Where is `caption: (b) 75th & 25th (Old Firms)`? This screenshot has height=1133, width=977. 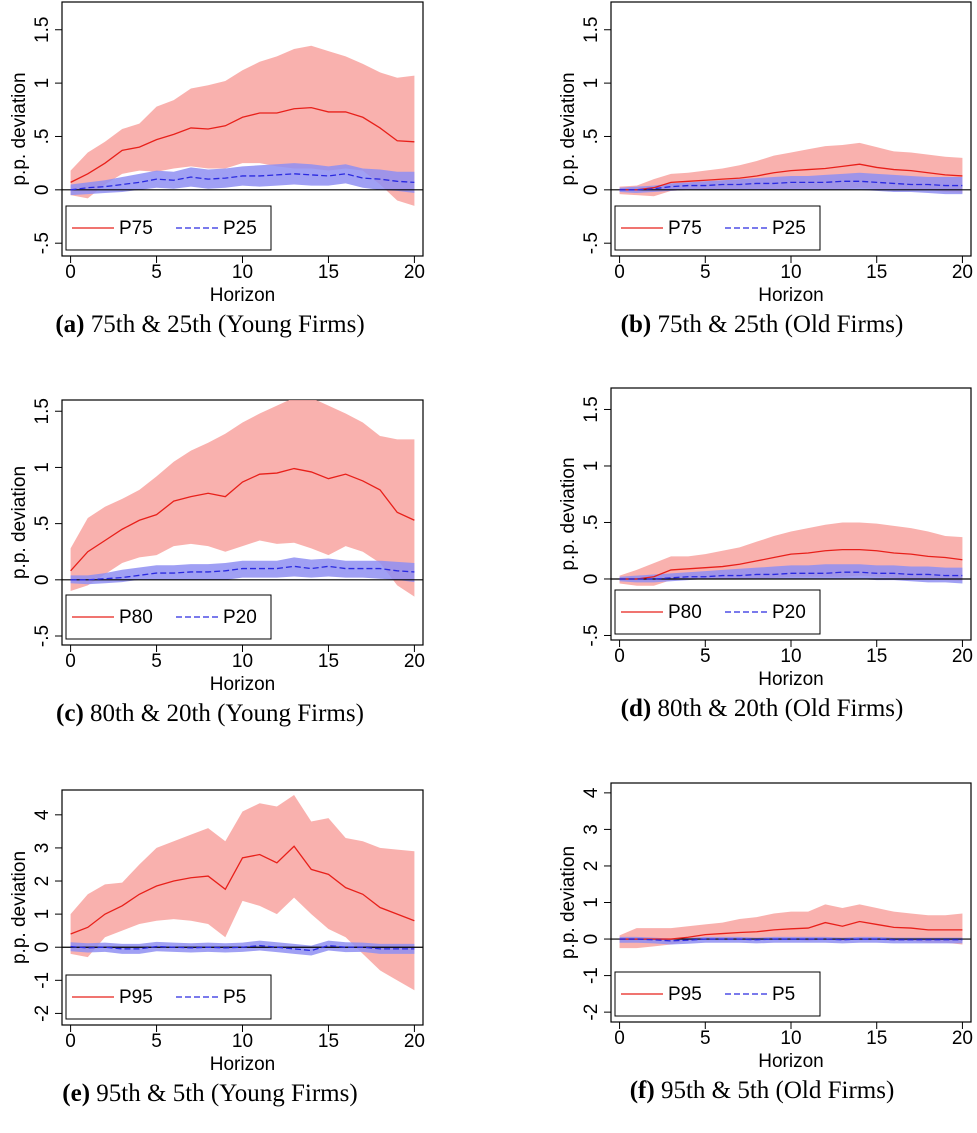
caption: (b) 75th & 25th (Old Firms) is located at coordinates (762, 324).